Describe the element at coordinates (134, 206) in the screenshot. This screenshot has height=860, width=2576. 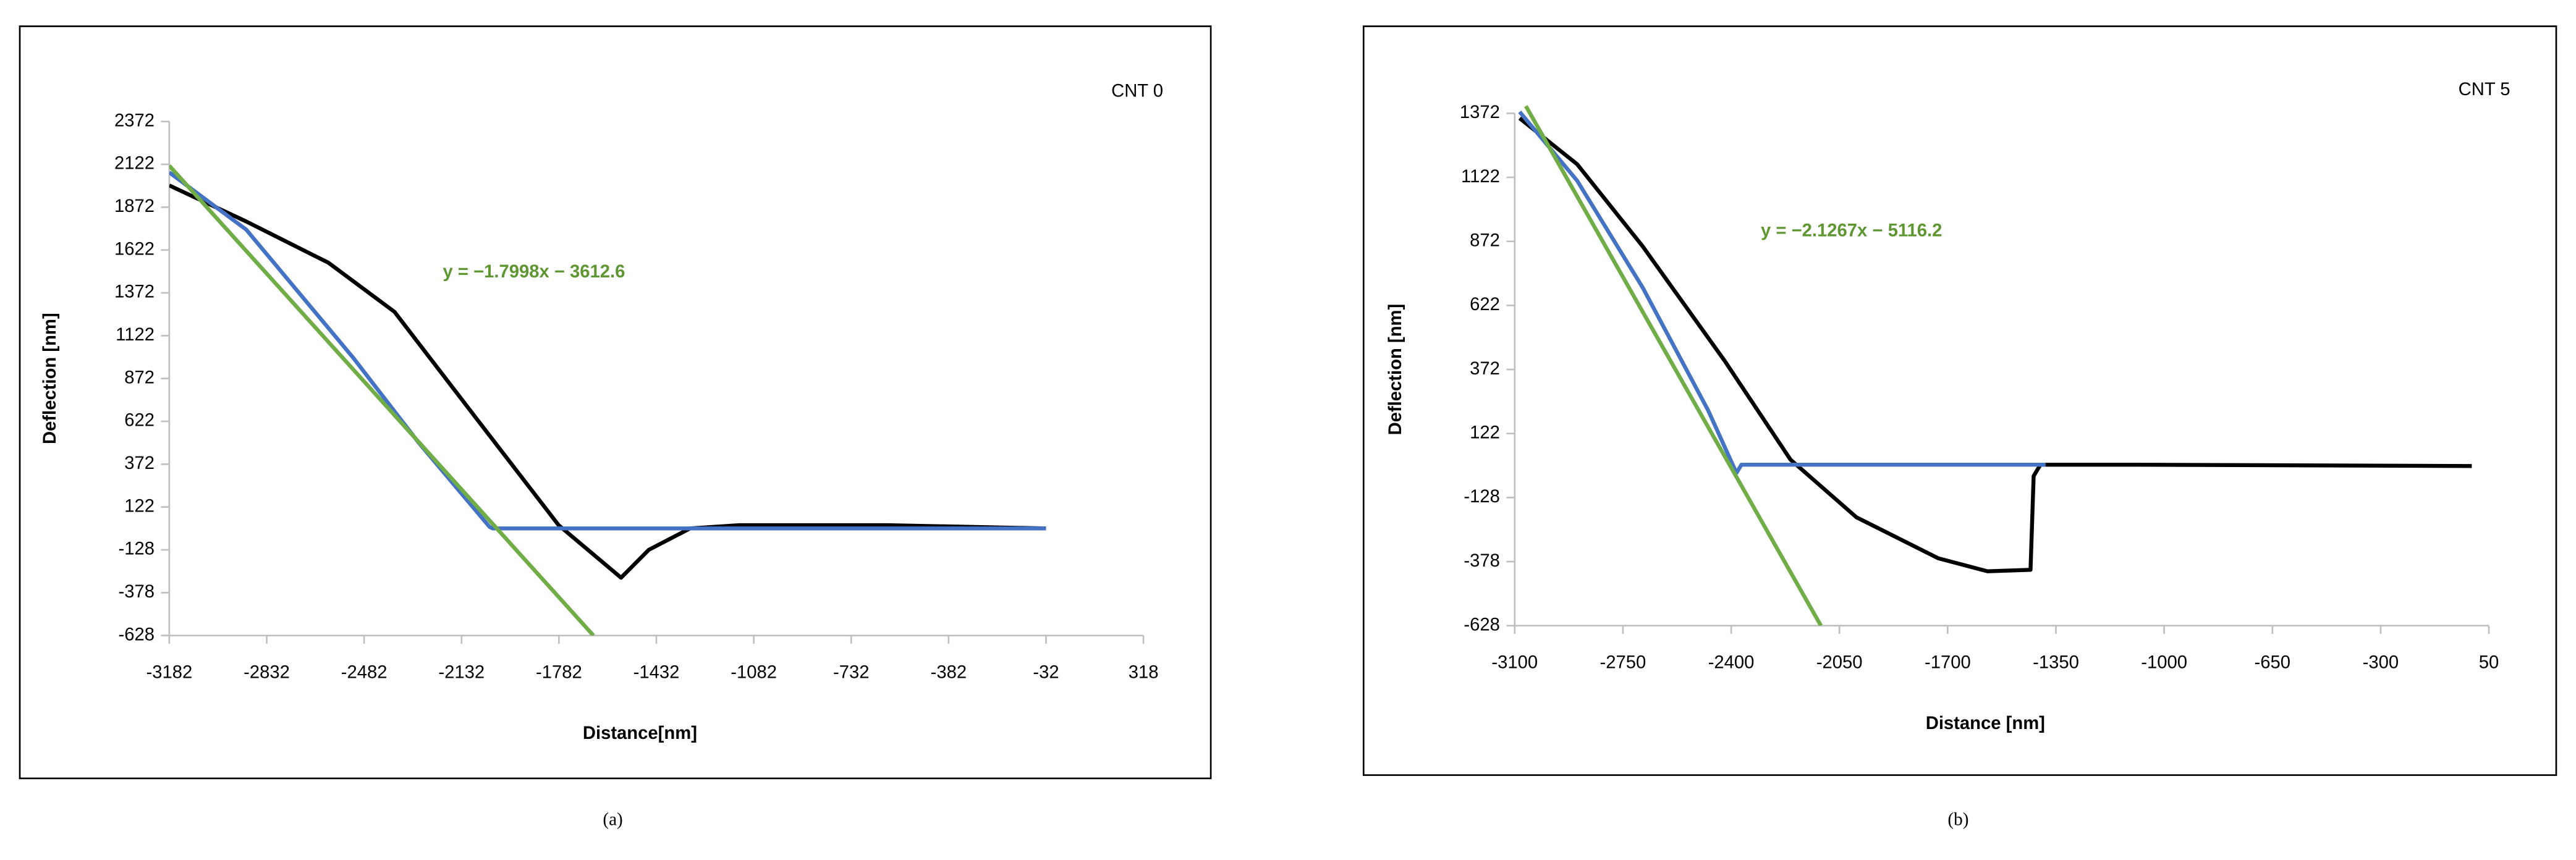
I see `y-tick-label: 1872` at that location.